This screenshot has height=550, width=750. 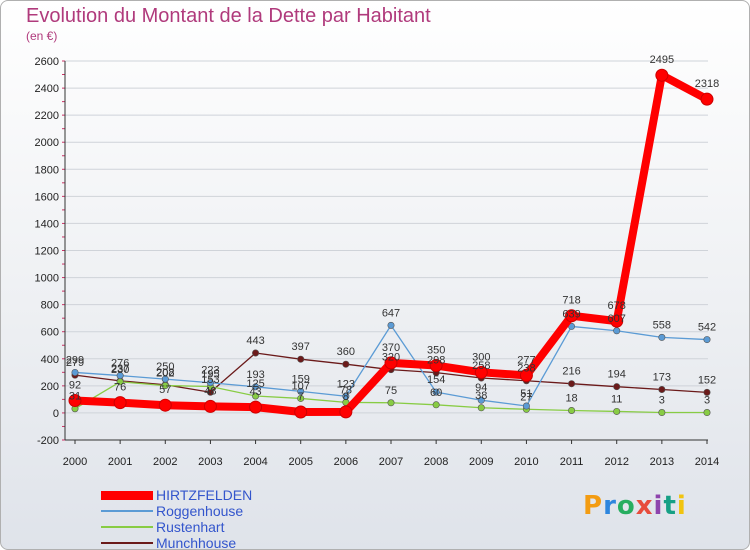 What do you see at coordinates (300, 462) in the screenshot?
I see `x-tick-label: 2005` at bounding box center [300, 462].